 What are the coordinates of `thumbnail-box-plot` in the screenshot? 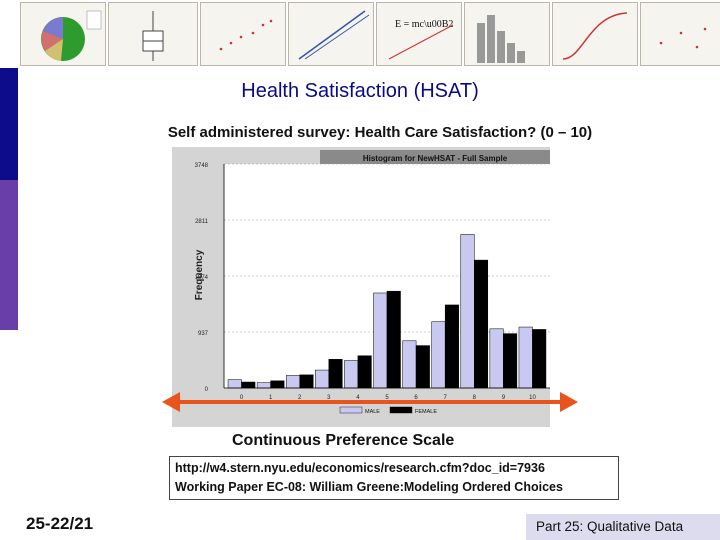 It's located at (153, 34).